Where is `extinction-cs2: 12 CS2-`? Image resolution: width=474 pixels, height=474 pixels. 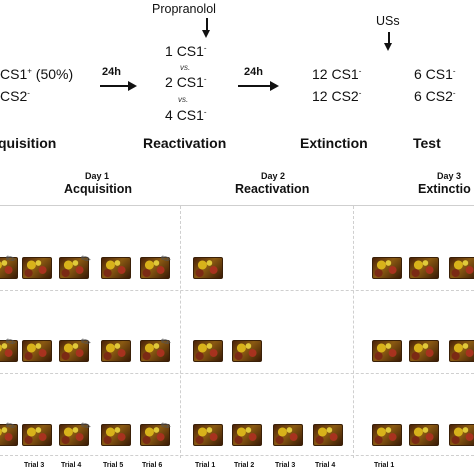
extinction-cs2: 12 CS2- is located at coordinates (337, 96).